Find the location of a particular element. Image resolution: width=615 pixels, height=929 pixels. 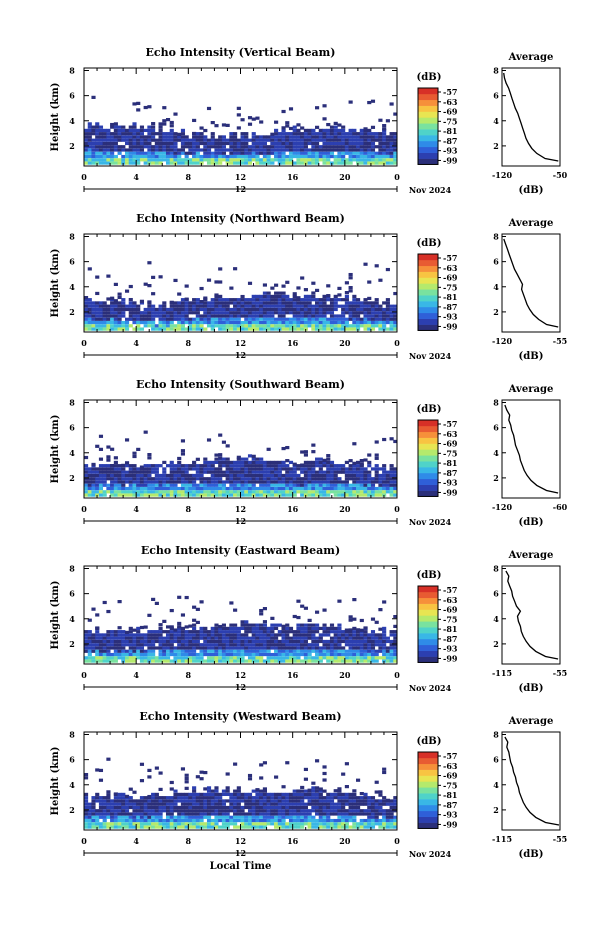

day-label: 12 is located at coordinates (240, 687).